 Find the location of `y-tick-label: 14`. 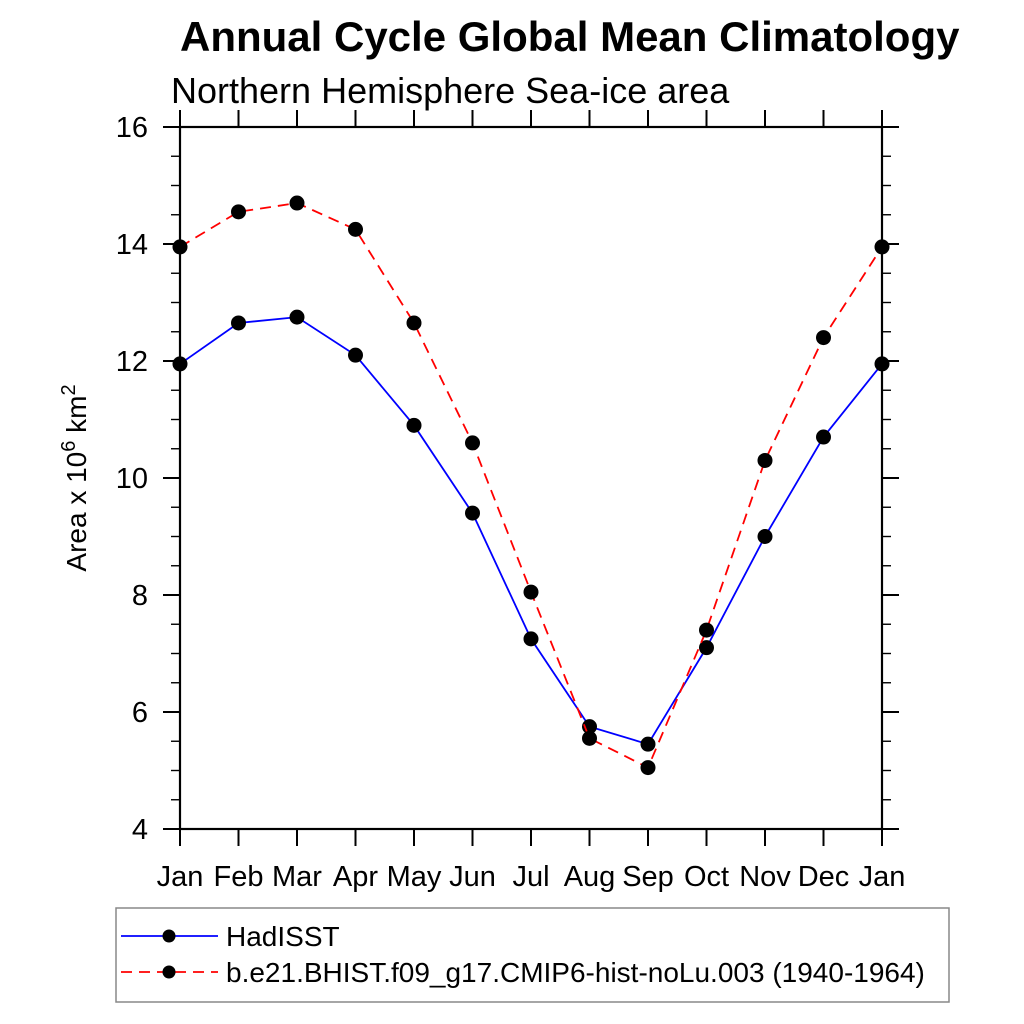

y-tick-label: 14 is located at coordinates (132, 245).